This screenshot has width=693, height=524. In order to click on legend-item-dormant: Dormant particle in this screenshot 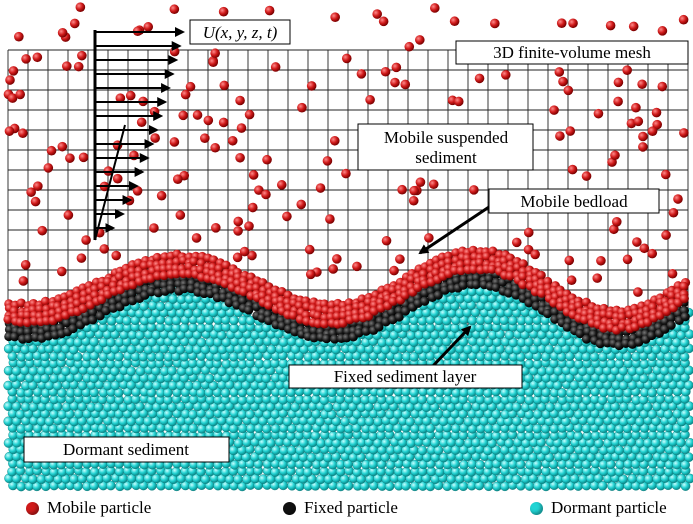, I will do `click(598, 508)`.